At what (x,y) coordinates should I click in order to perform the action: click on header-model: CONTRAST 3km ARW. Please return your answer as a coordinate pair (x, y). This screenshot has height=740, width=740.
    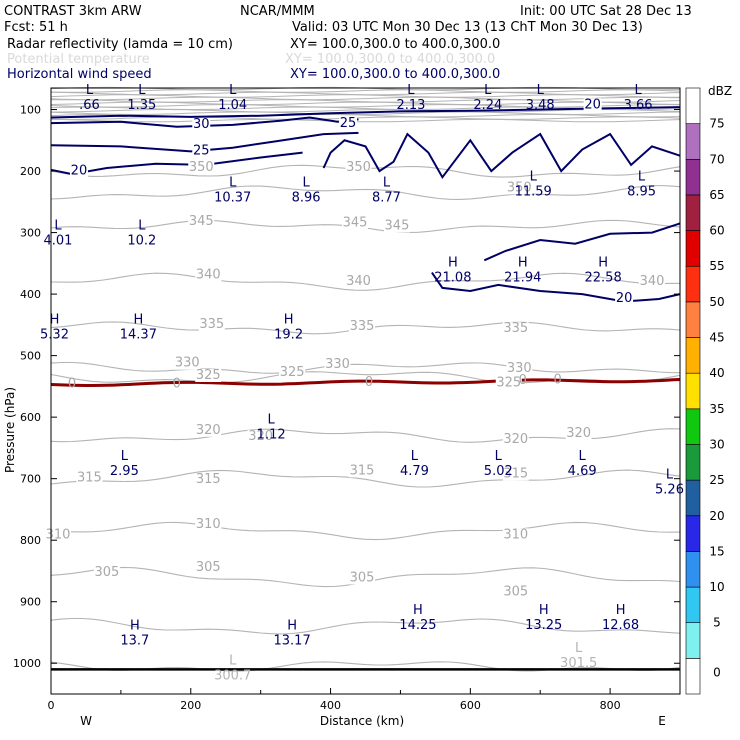
    Looking at the image, I should click on (73, 11).